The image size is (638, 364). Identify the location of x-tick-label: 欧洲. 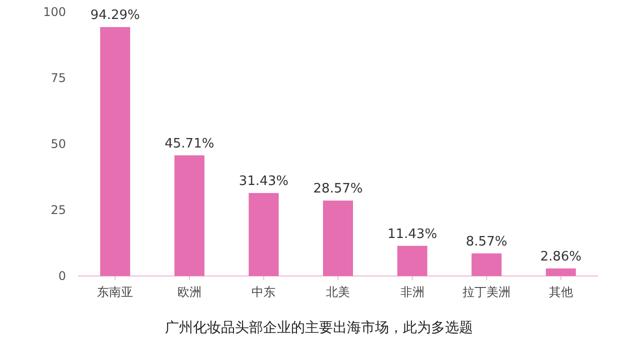
(189, 292).